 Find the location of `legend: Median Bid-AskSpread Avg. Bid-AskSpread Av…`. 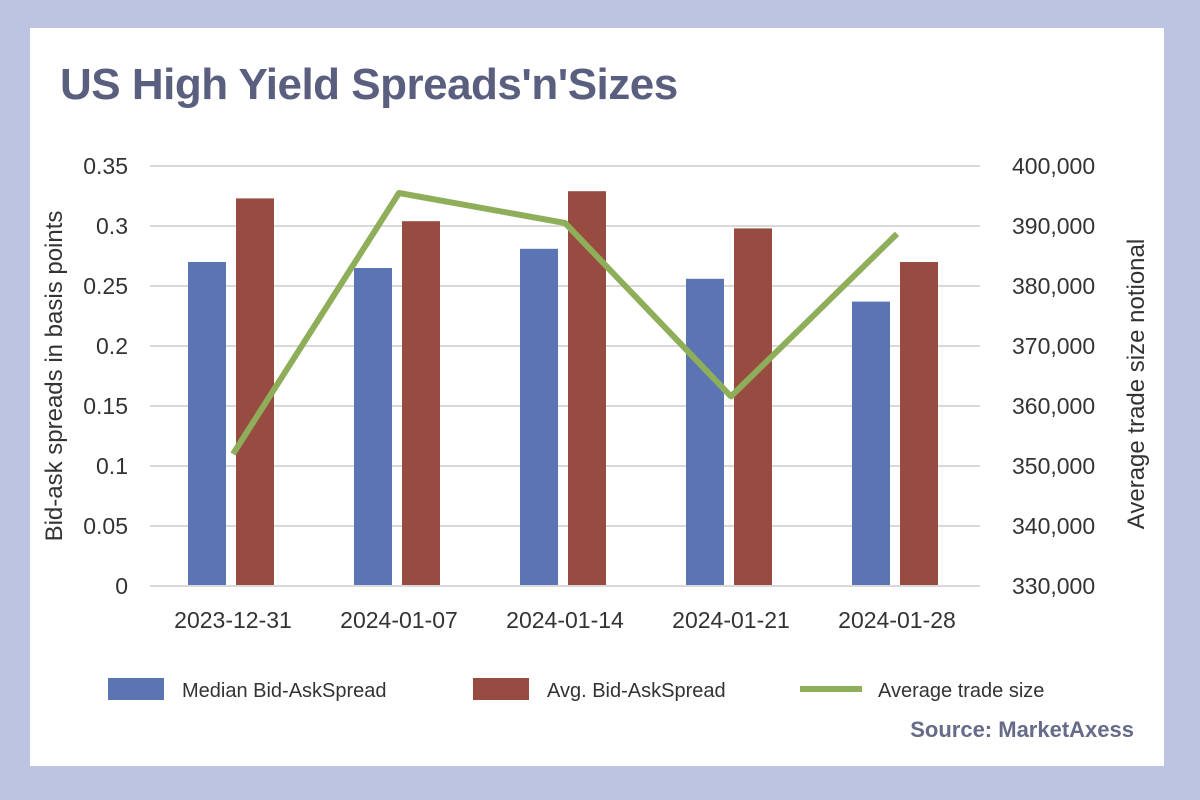

legend: Median Bid-AskSpread Avg. Bid-AskSpread Av… is located at coordinates (576, 690).